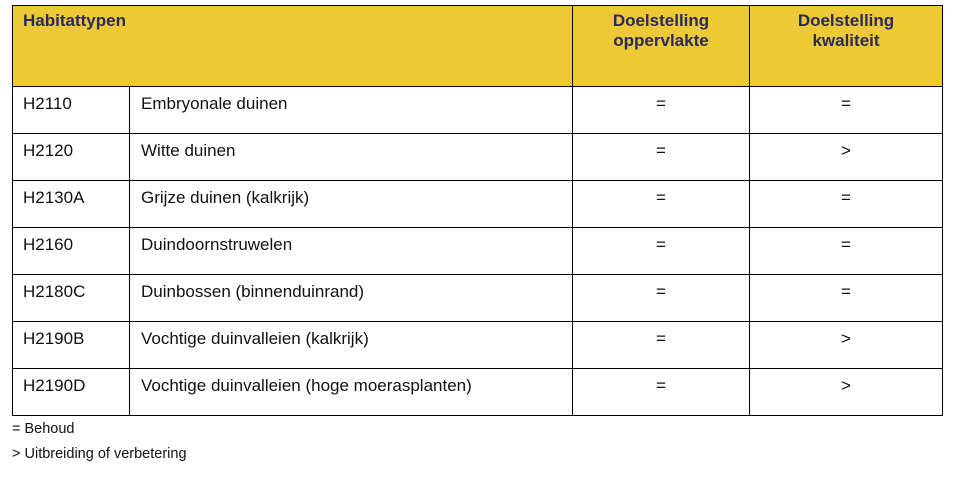  I want to click on footnote: > Uitbreiding of verbetering, so click(99, 454).